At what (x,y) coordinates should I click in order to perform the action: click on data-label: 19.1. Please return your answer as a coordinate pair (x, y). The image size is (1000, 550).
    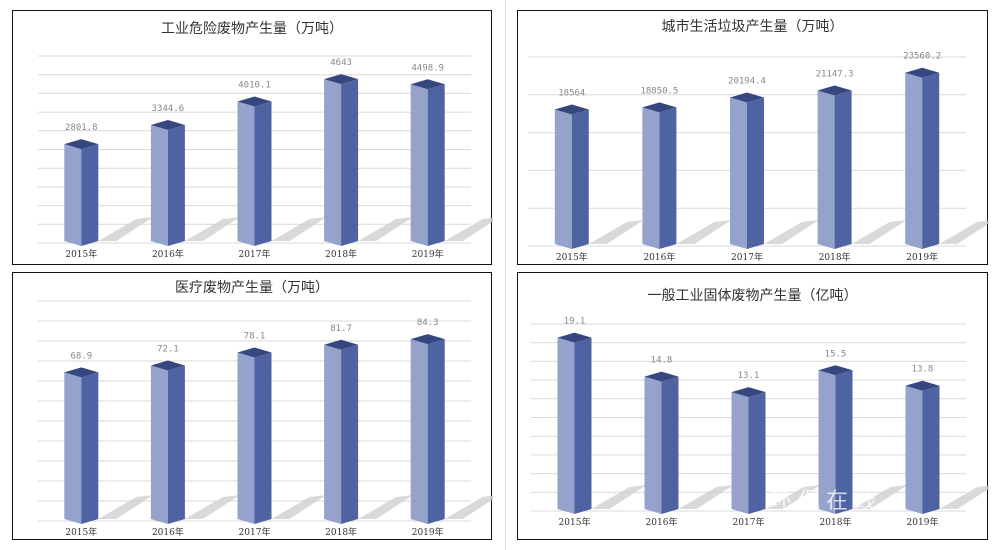
    Looking at the image, I should click on (575, 322).